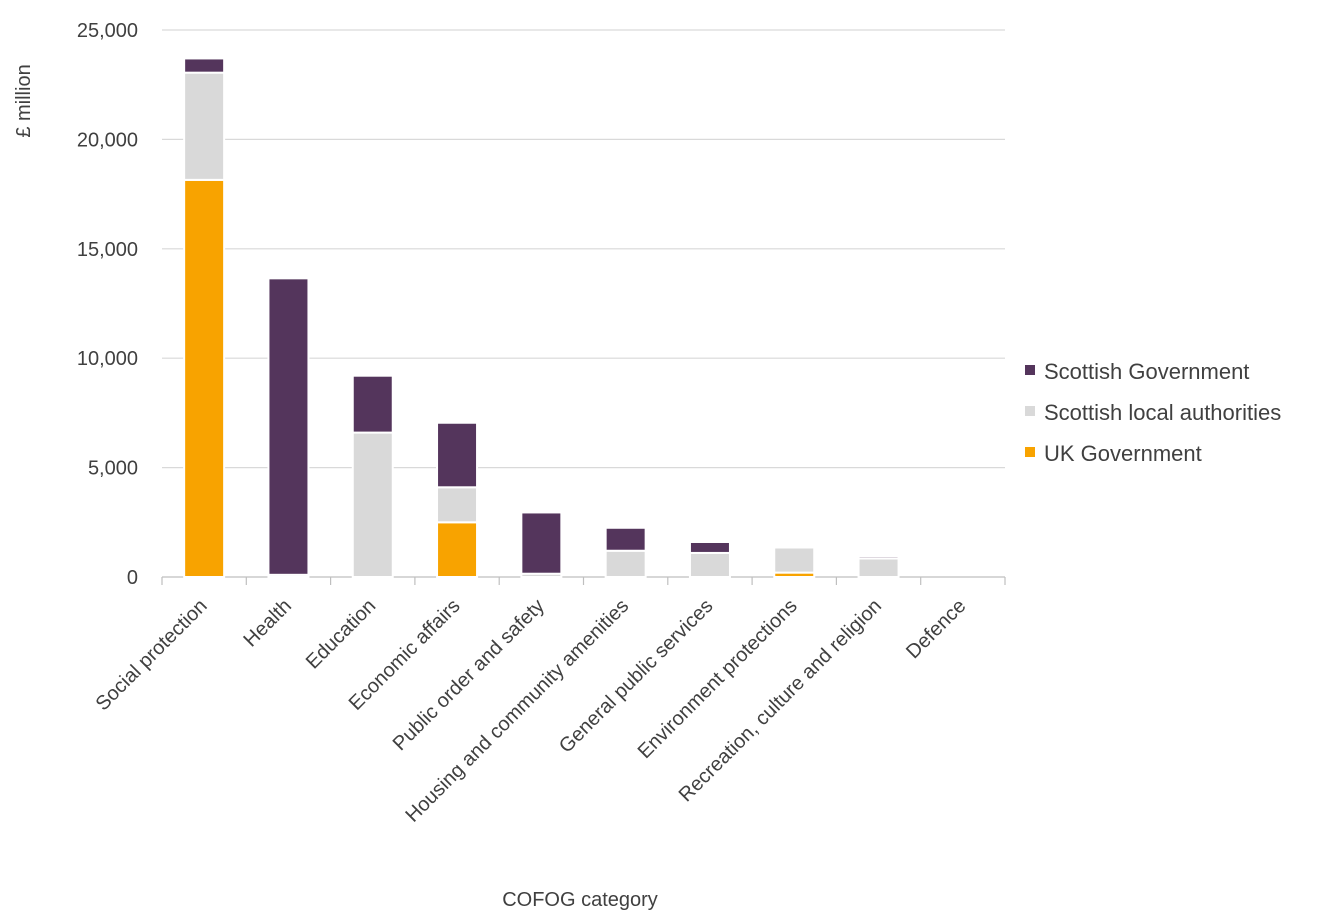  I want to click on legend-label: Scottish local authorities, so click(1162, 412).